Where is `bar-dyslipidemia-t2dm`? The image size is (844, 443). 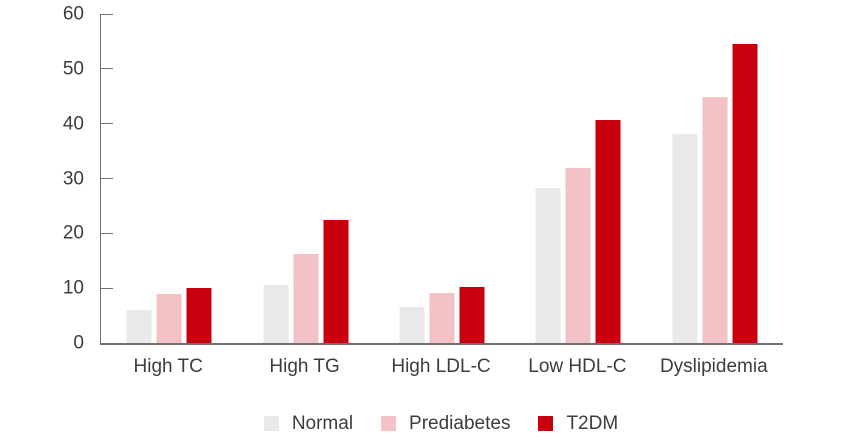
bar-dyslipidemia-t2dm is located at coordinates (745, 193).